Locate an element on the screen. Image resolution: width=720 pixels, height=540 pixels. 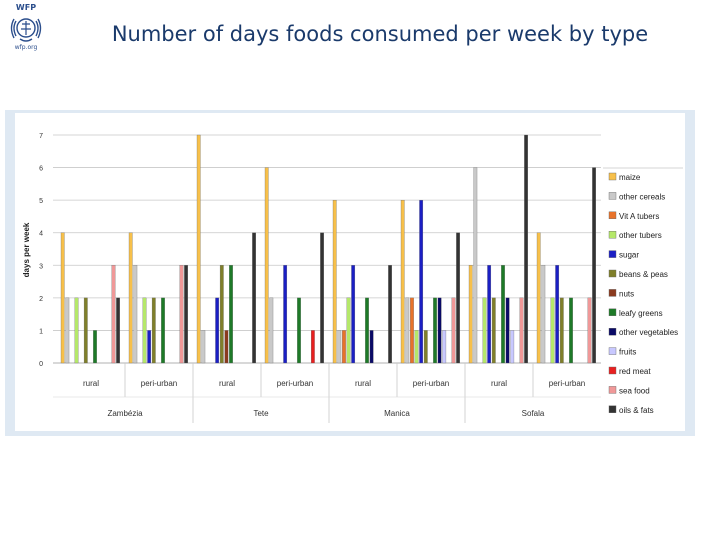
legend-label: leafy greens is located at coordinates (641, 313).